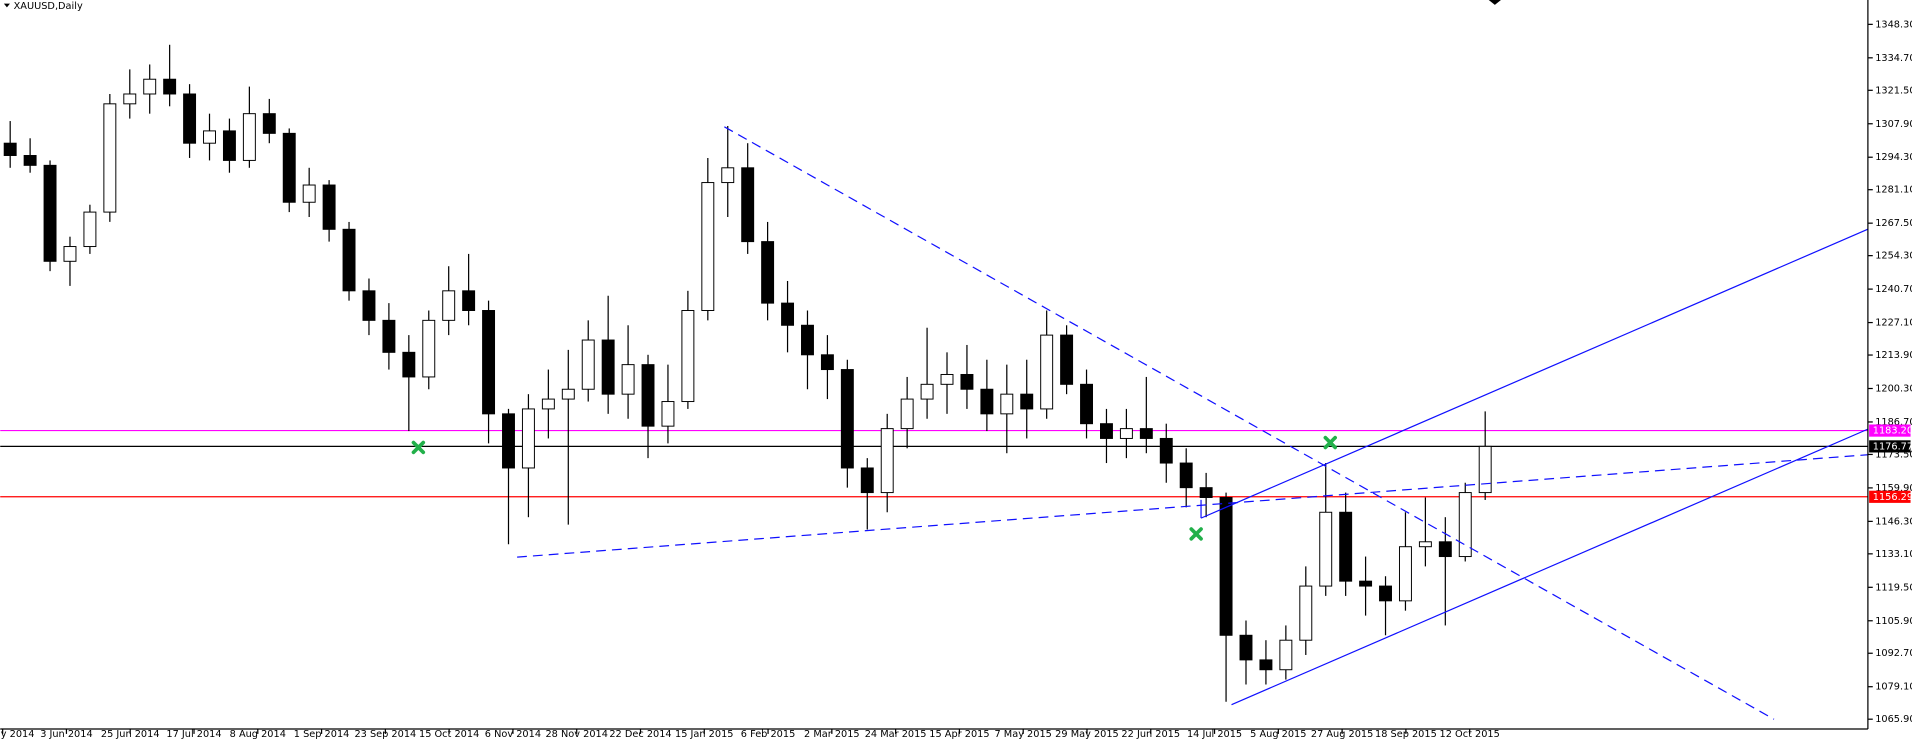 Image resolution: width=1912 pixels, height=740 pixels. Describe the element at coordinates (1893, 355) in the screenshot. I see `y-tick-label: 1213.90` at that location.